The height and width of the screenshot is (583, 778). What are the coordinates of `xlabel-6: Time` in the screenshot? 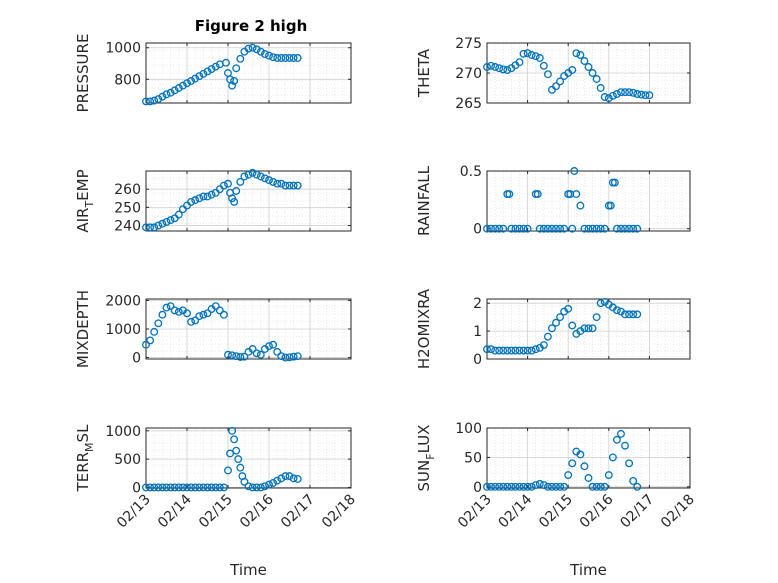 It's located at (248, 570).